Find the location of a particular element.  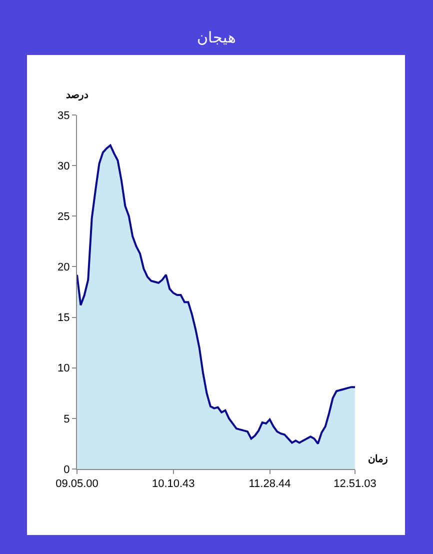

y-tick-label: 30 is located at coordinates (64, 166).